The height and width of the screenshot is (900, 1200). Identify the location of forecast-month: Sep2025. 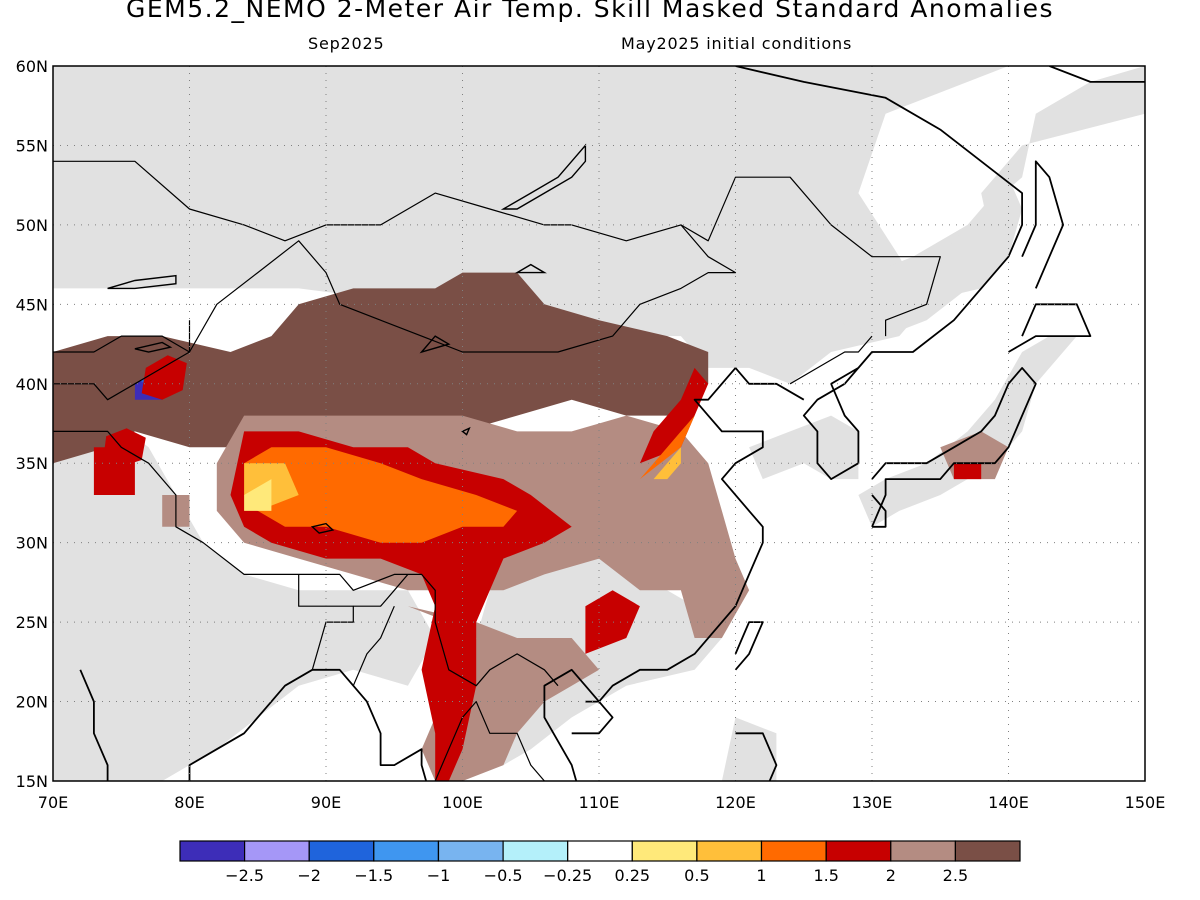
(346, 43).